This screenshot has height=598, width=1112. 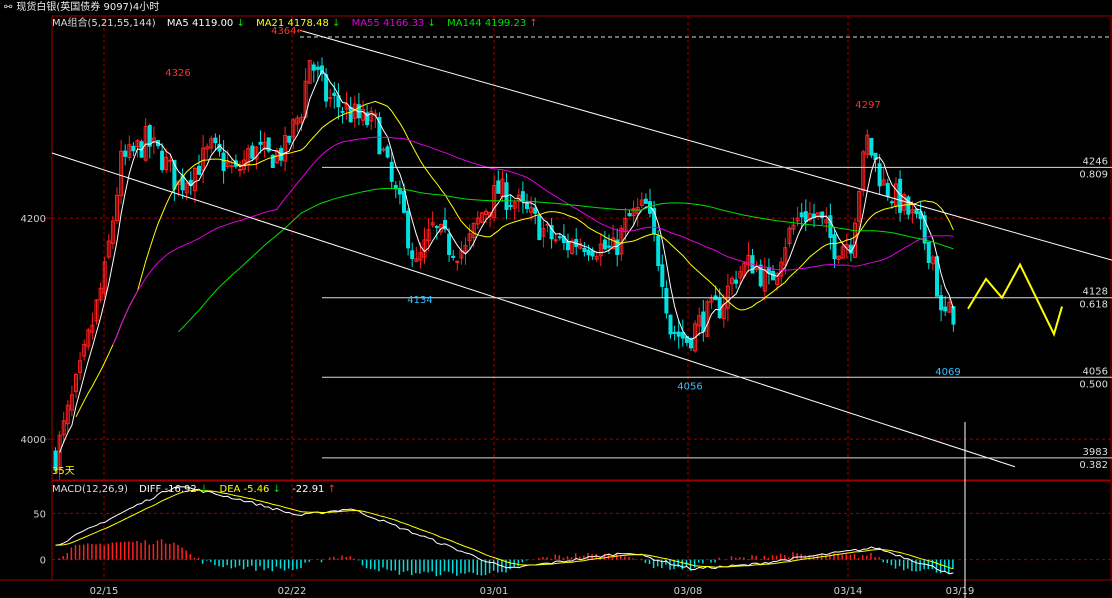 I want to click on dea-direction: ↓, so click(x=276, y=489).